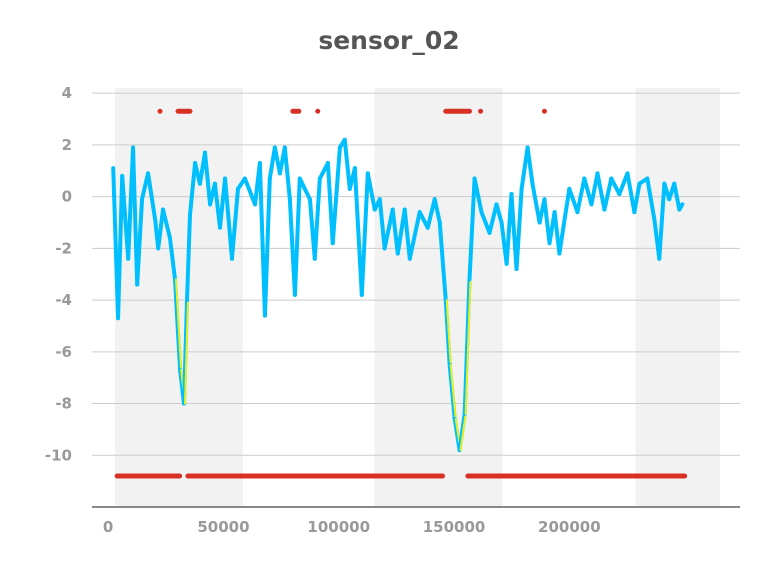  Describe the element at coordinates (63, 248) in the screenshot. I see `y-tick-label: -2` at that location.